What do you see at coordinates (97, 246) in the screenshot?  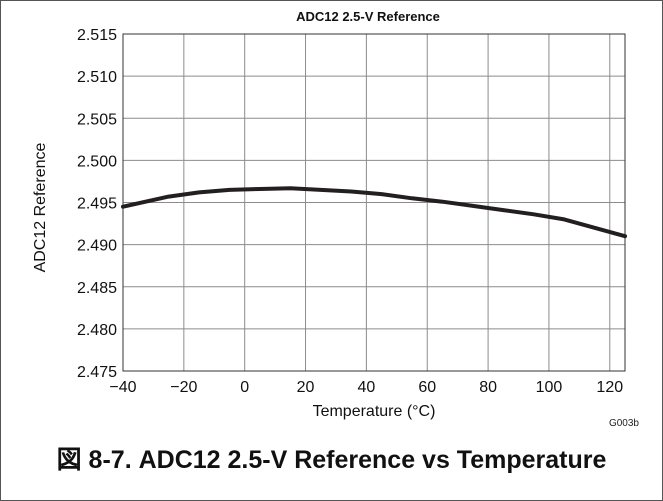 I see `y-tick-label: 2.490` at bounding box center [97, 246].